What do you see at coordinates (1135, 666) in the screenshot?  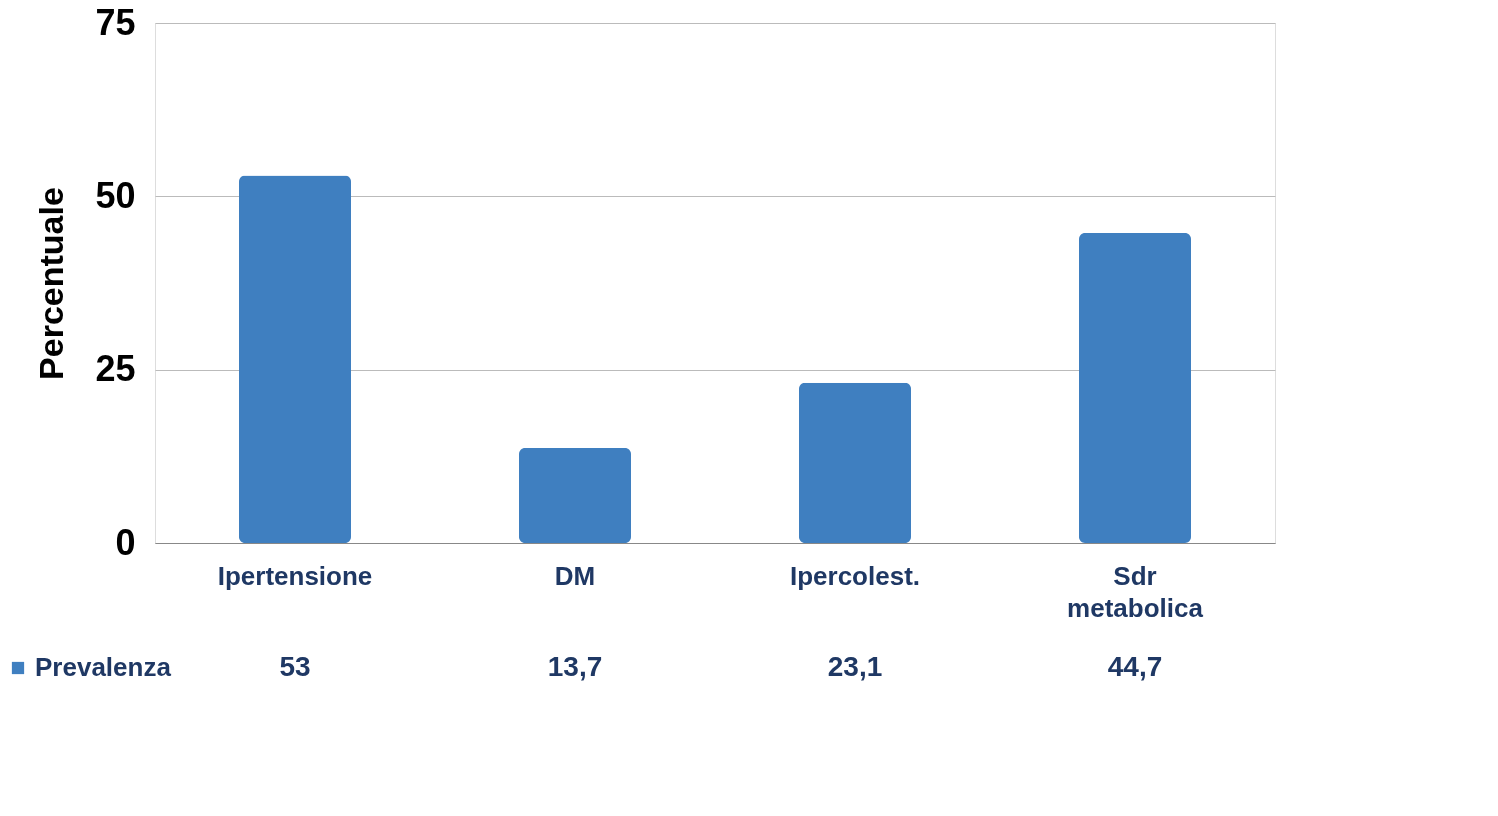 I see `data-label: 44,7` at bounding box center [1135, 666].